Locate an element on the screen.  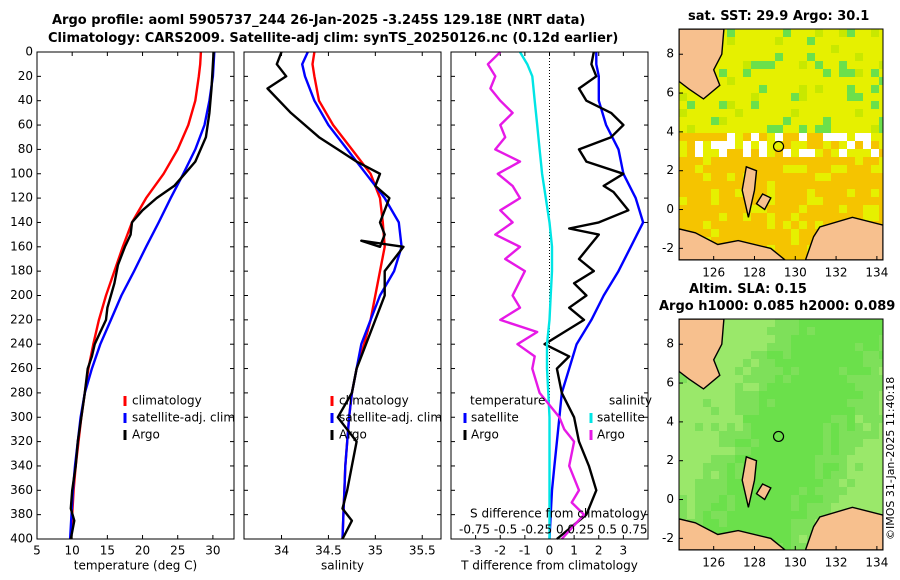
series-line-t-satellite is located at coordinates (596, 296).